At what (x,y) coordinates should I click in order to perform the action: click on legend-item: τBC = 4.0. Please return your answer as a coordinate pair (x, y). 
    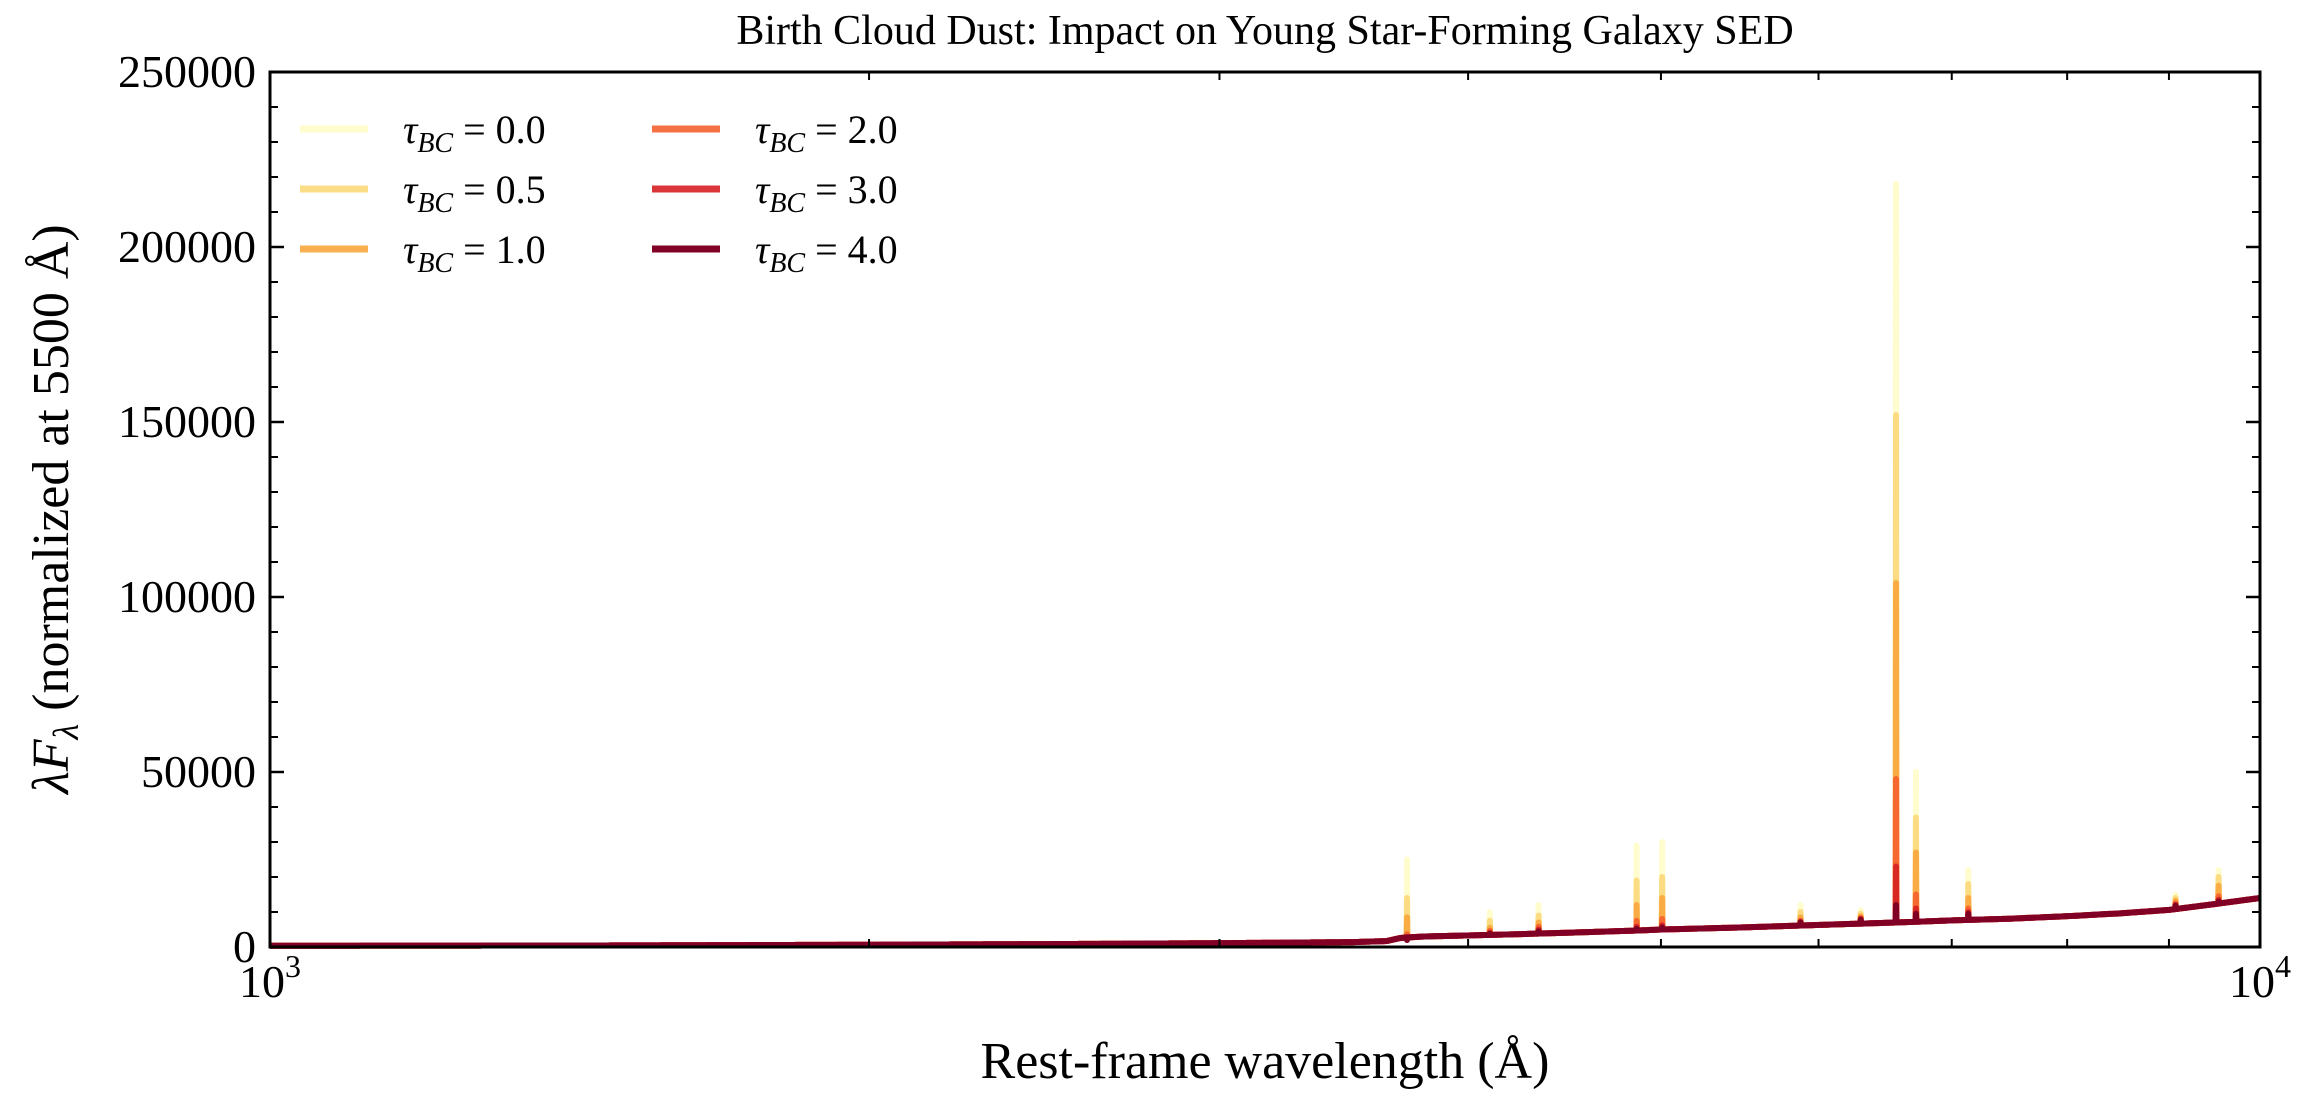
    Looking at the image, I should click on (775, 253).